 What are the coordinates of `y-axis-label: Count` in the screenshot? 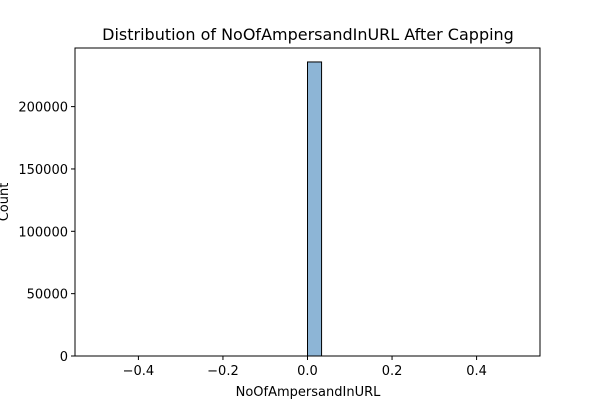 It's located at (6, 202).